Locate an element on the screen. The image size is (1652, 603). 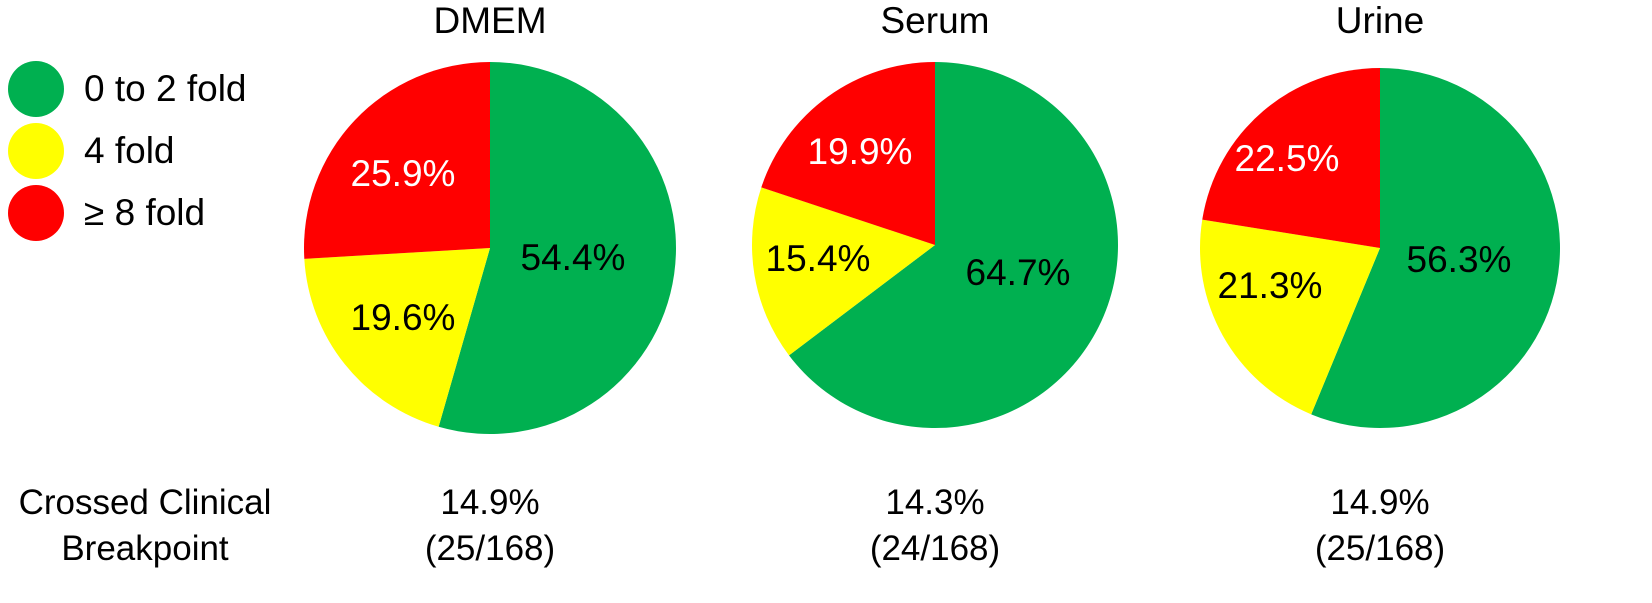
breakpoint-percent: 14.3% is located at coordinates (935, 502).